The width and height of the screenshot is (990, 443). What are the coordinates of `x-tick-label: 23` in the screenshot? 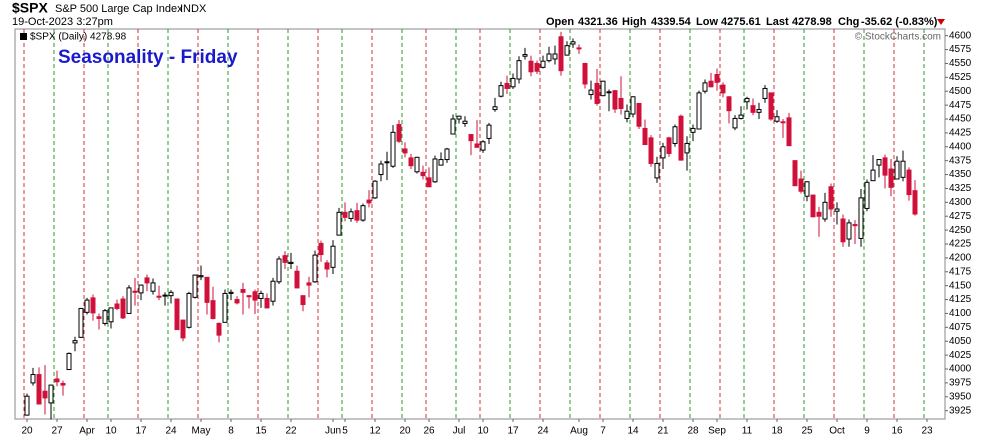 It's located at (927, 431).